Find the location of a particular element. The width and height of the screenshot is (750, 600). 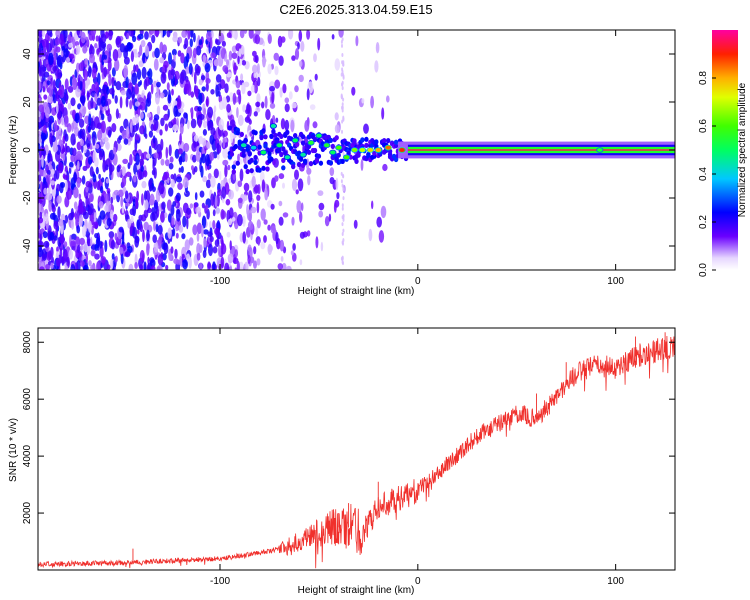

spectrogram-y-tick-label: 0 is located at coordinates (27, 150).